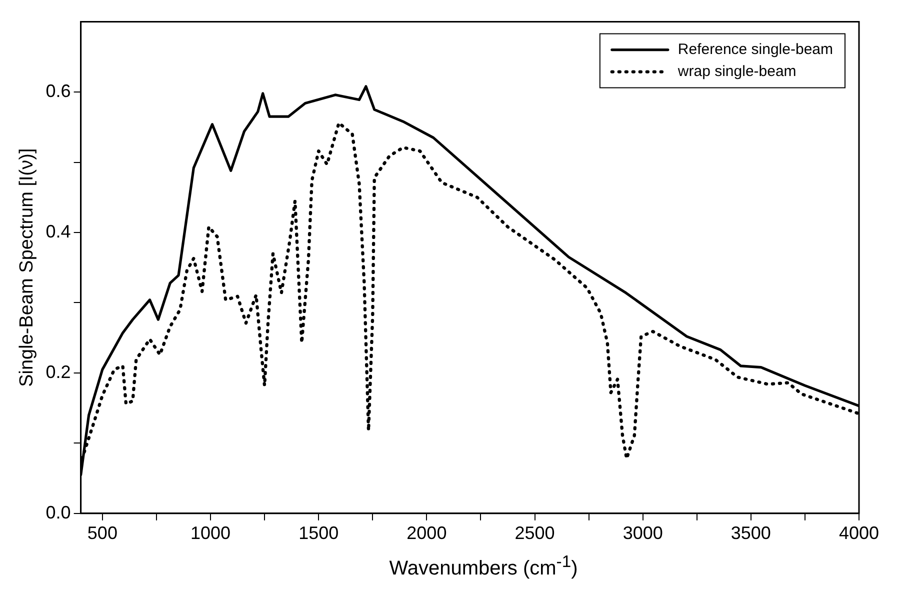 This screenshot has width=897, height=596. I want to click on x-tick-label: 2500, so click(534, 533).